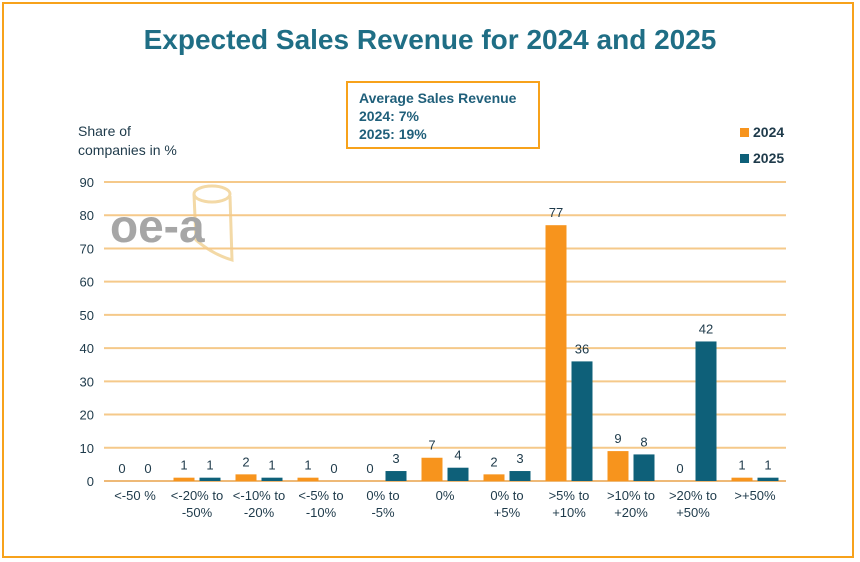  Describe the element at coordinates (445, 495) in the screenshot. I see `x-tick-label-5-0: 0%` at that location.